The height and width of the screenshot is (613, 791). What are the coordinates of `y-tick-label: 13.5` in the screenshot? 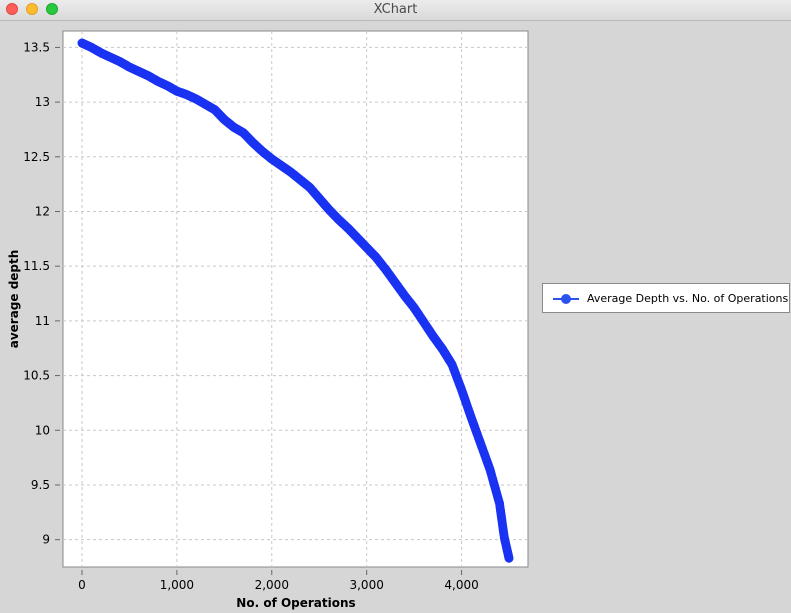 It's located at (36, 47).